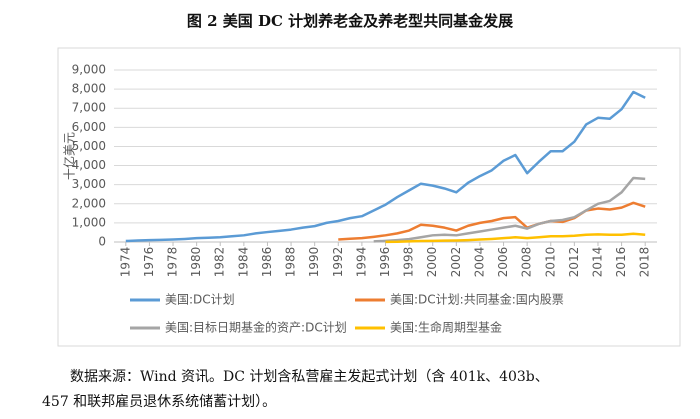 The image size is (700, 419). I want to click on y-tick-label: 0, so click(102, 242).